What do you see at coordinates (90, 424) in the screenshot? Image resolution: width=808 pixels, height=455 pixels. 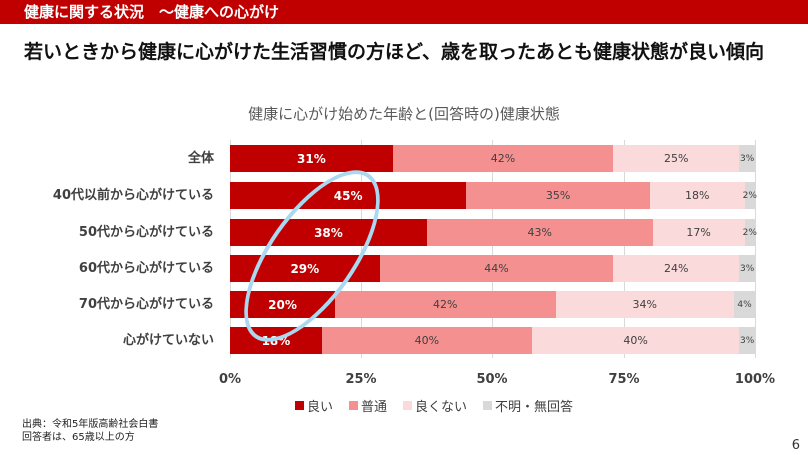 I see `source-citation: 出典：令和5年版高齢社会白書` at bounding box center [90, 424].